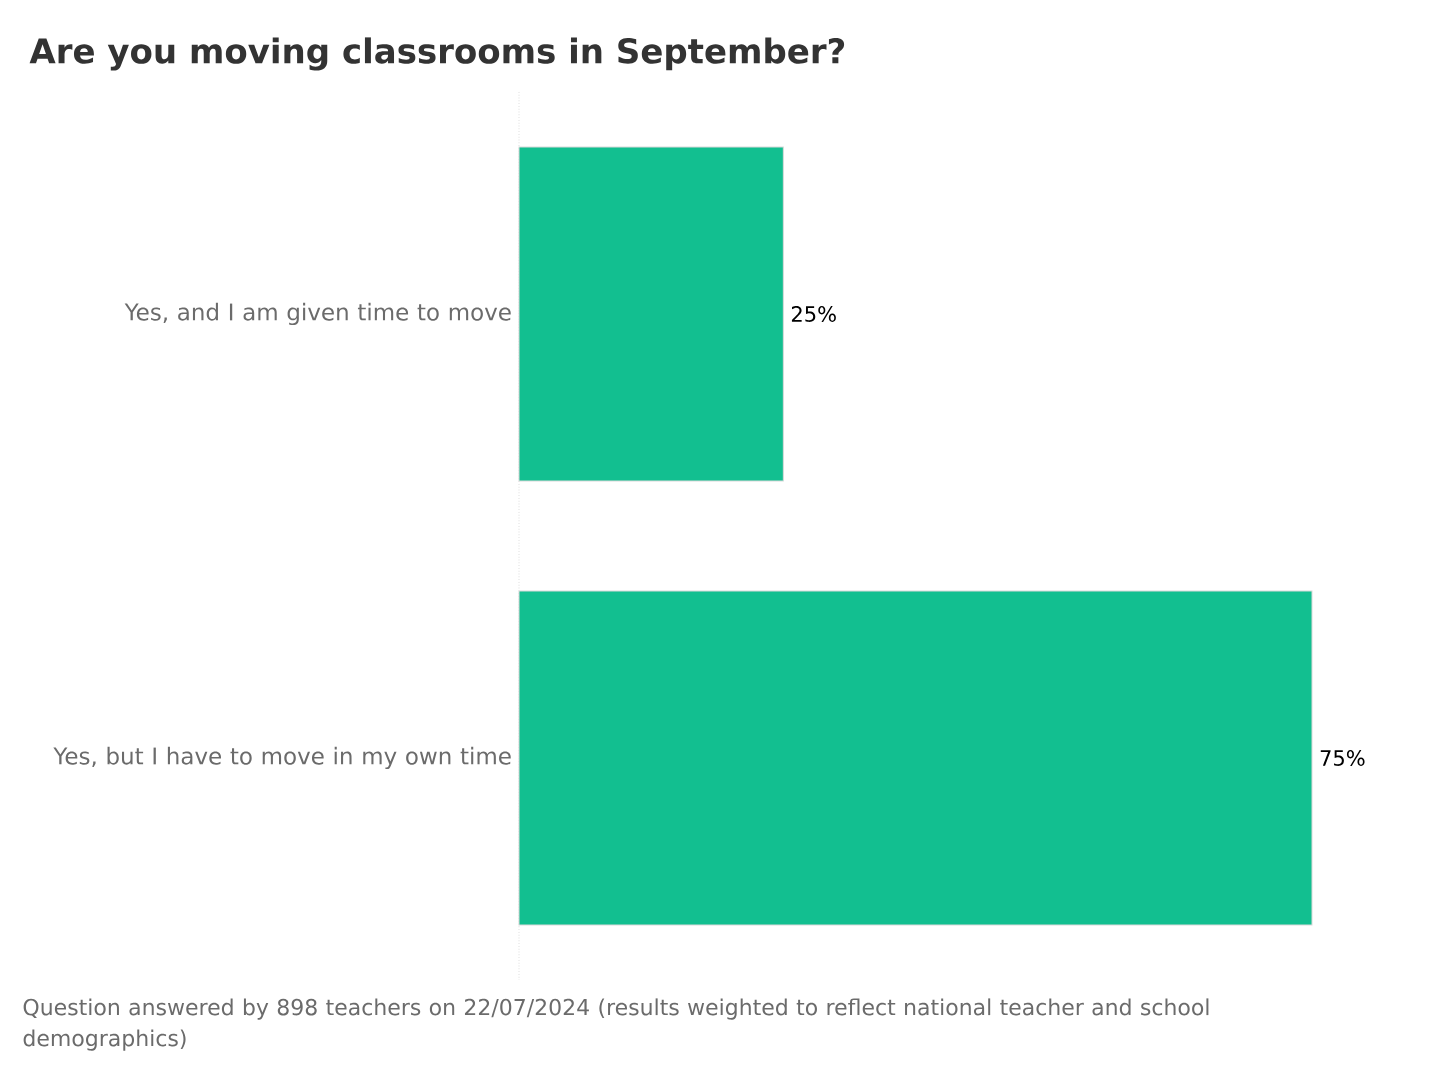  What do you see at coordinates (317, 314) in the screenshot?
I see `y-tick-label: Yes, and I am given time to move` at bounding box center [317, 314].